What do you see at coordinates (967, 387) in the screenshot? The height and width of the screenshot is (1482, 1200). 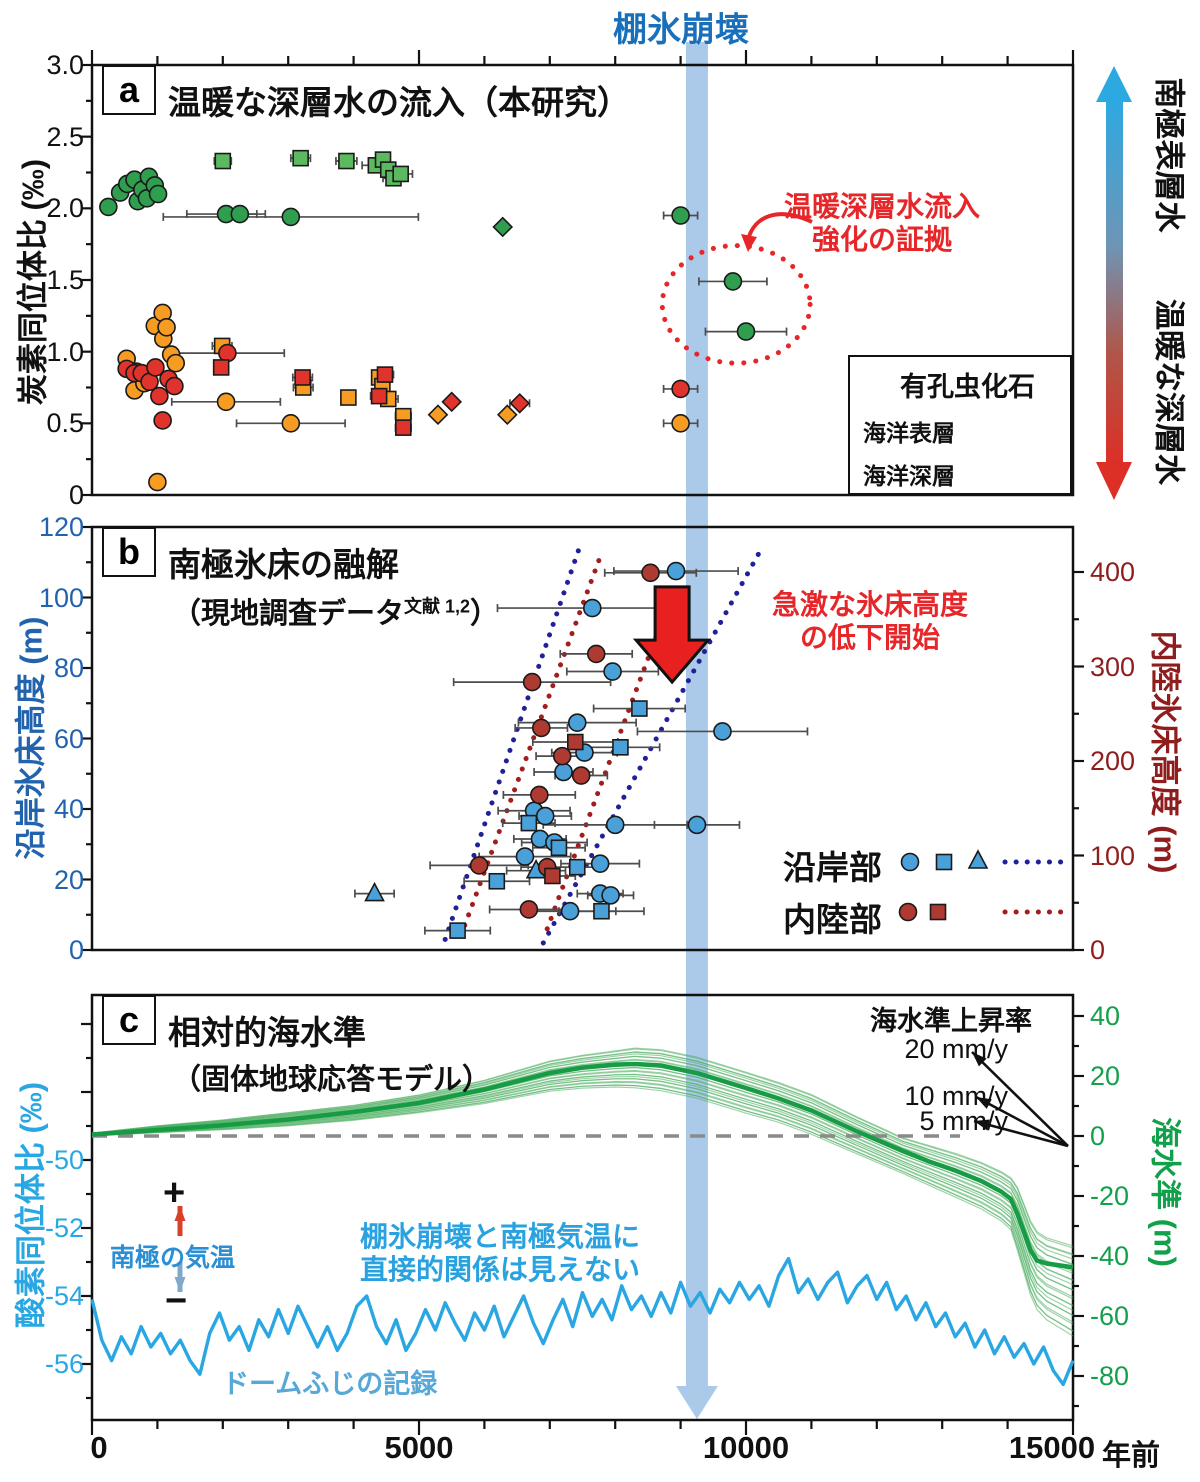 I see `legend-a-title: 有孔虫化石` at bounding box center [967, 387].